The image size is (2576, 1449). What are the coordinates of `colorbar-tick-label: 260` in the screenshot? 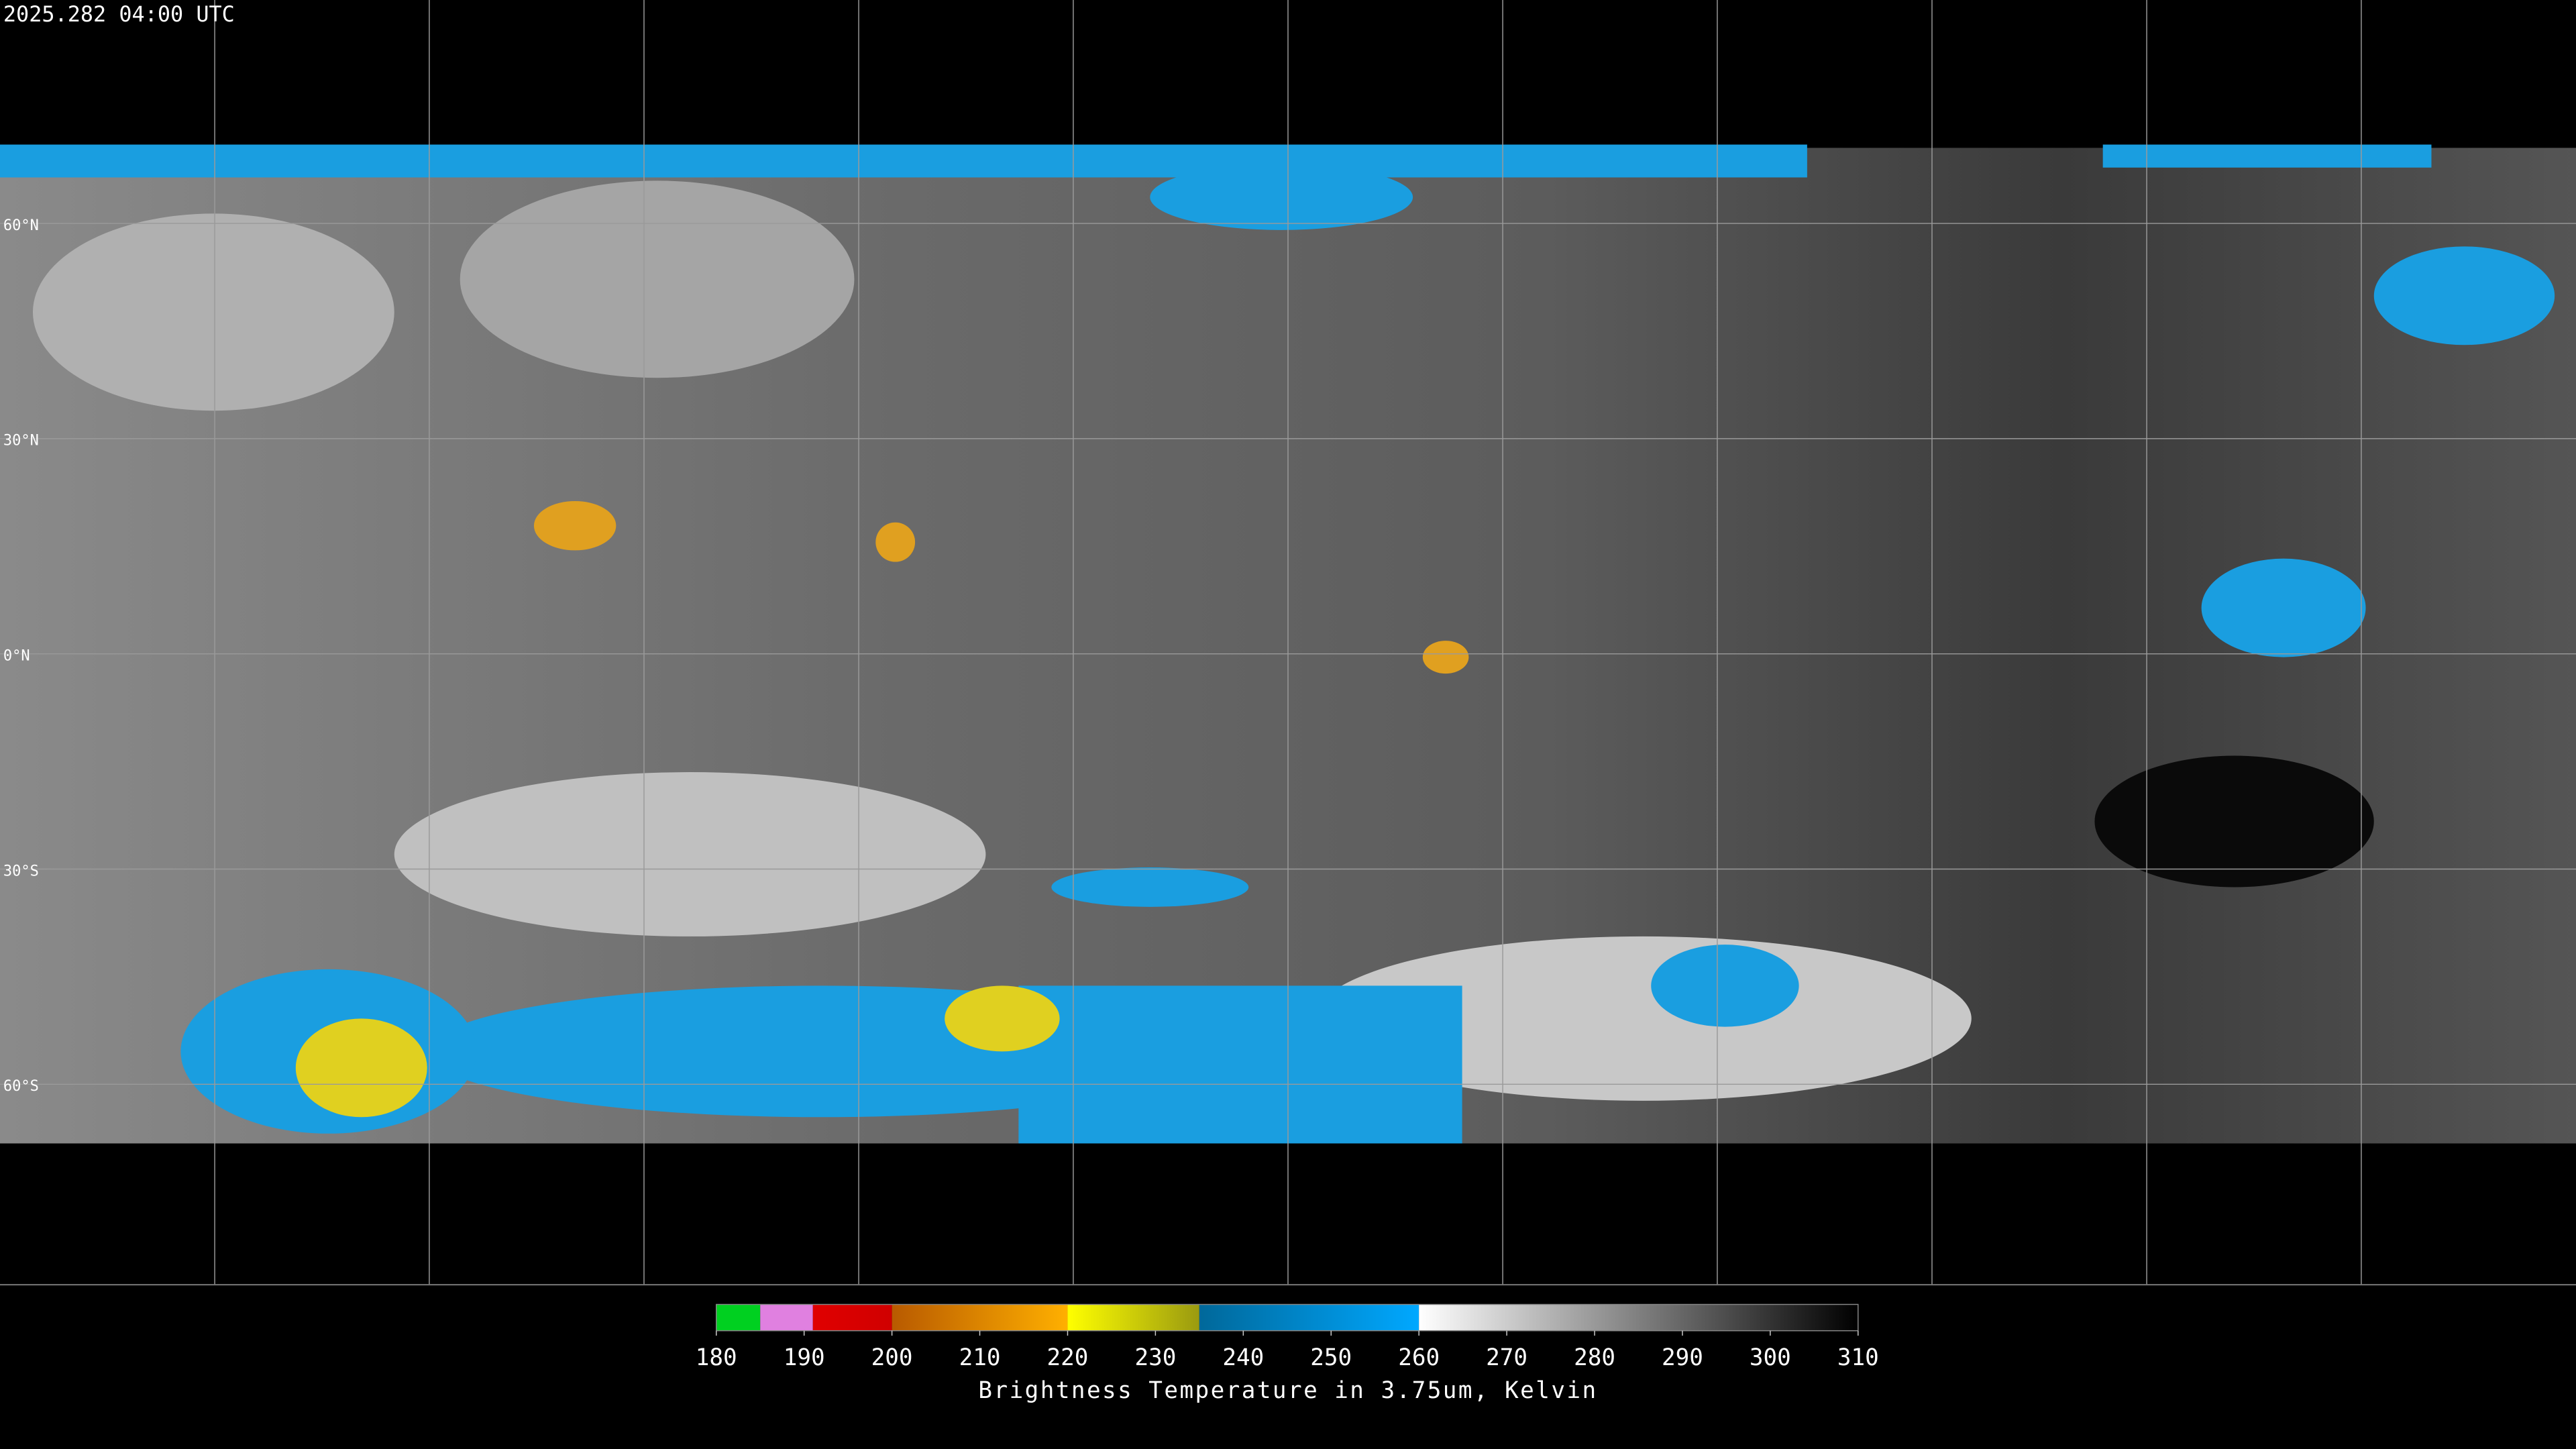 It's located at (1419, 1357).